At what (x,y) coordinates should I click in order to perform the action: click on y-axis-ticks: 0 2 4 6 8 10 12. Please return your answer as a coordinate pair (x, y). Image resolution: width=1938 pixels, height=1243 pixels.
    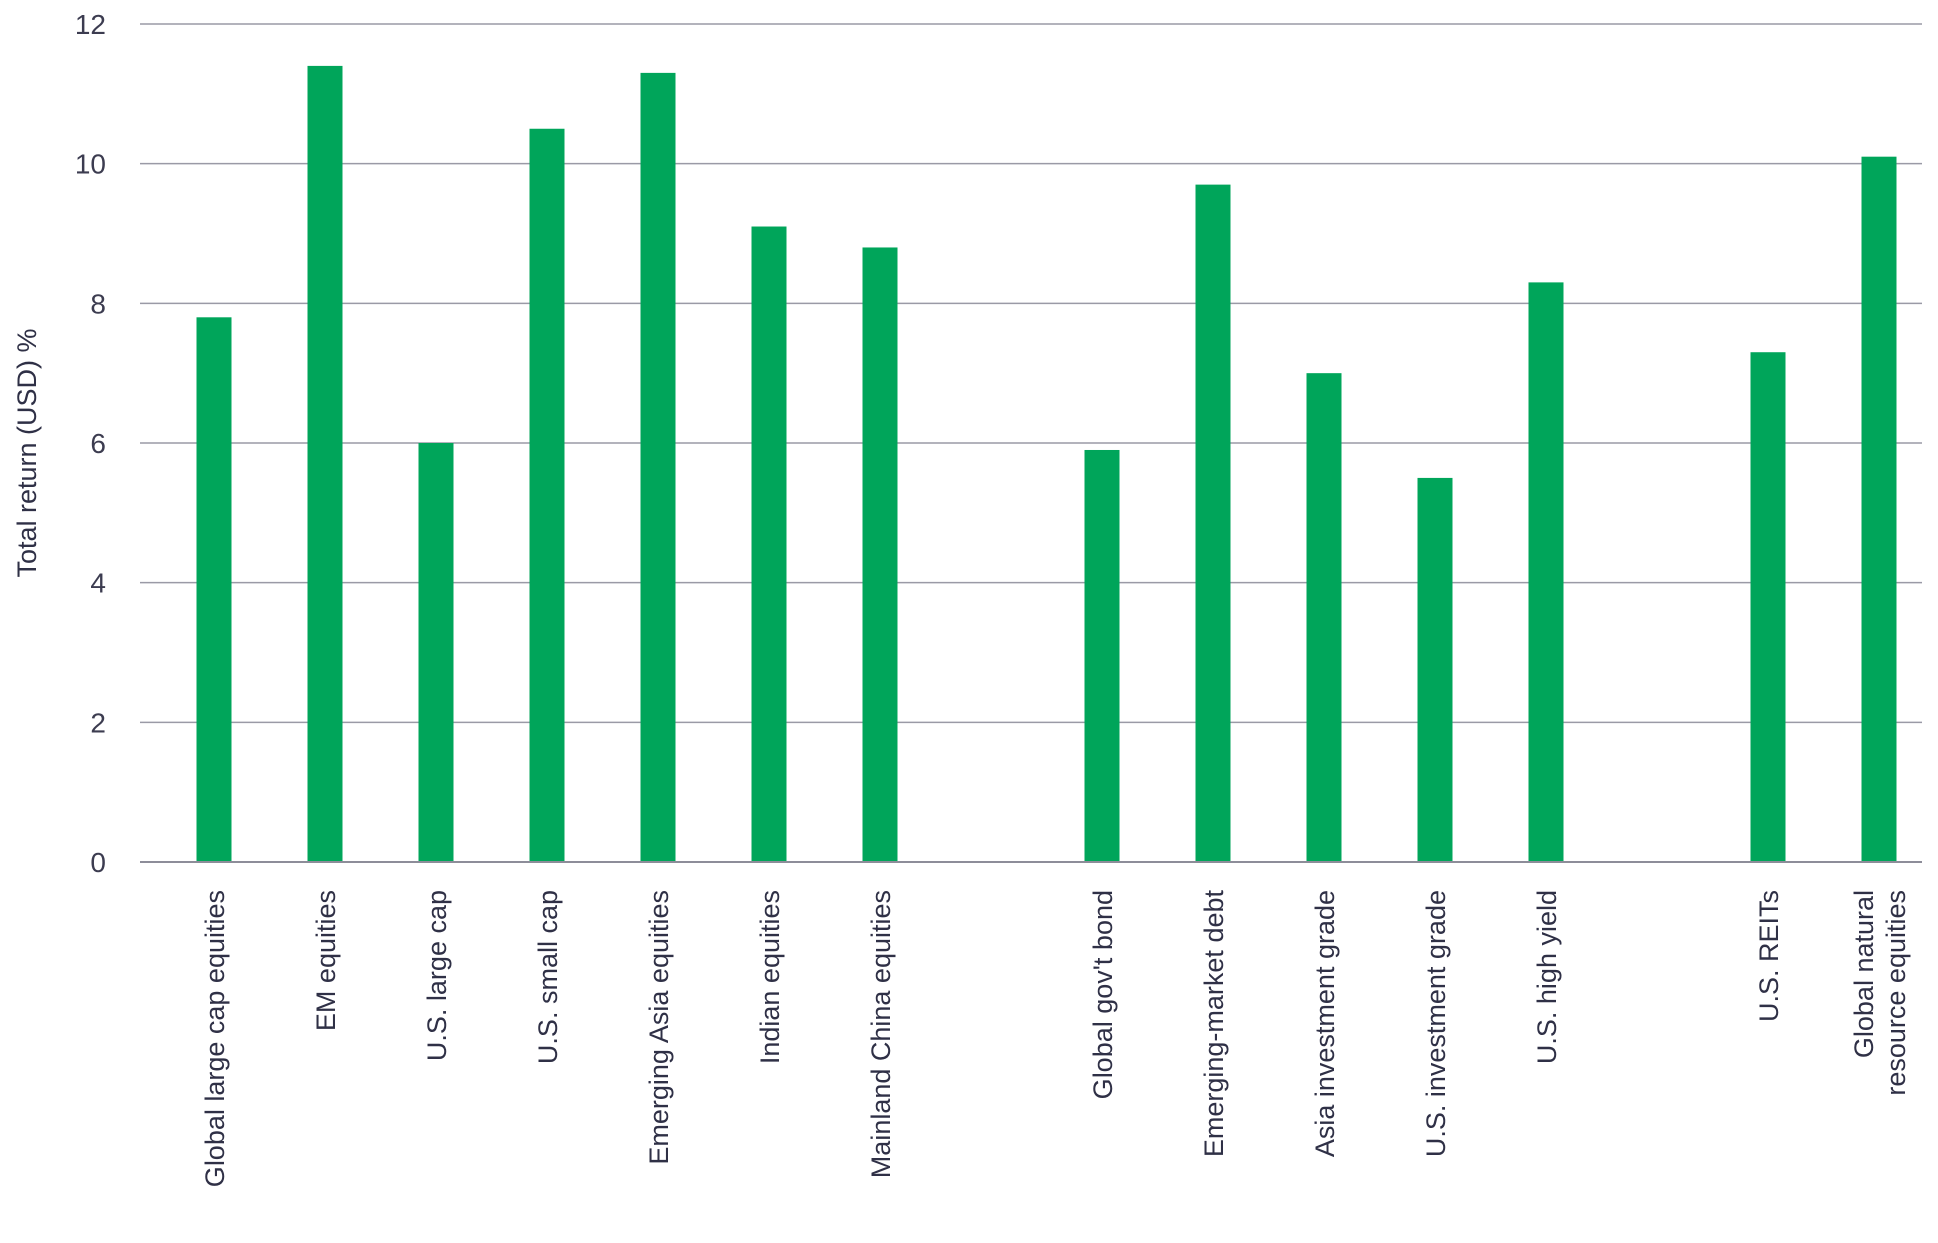
    Looking at the image, I should click on (90, 443).